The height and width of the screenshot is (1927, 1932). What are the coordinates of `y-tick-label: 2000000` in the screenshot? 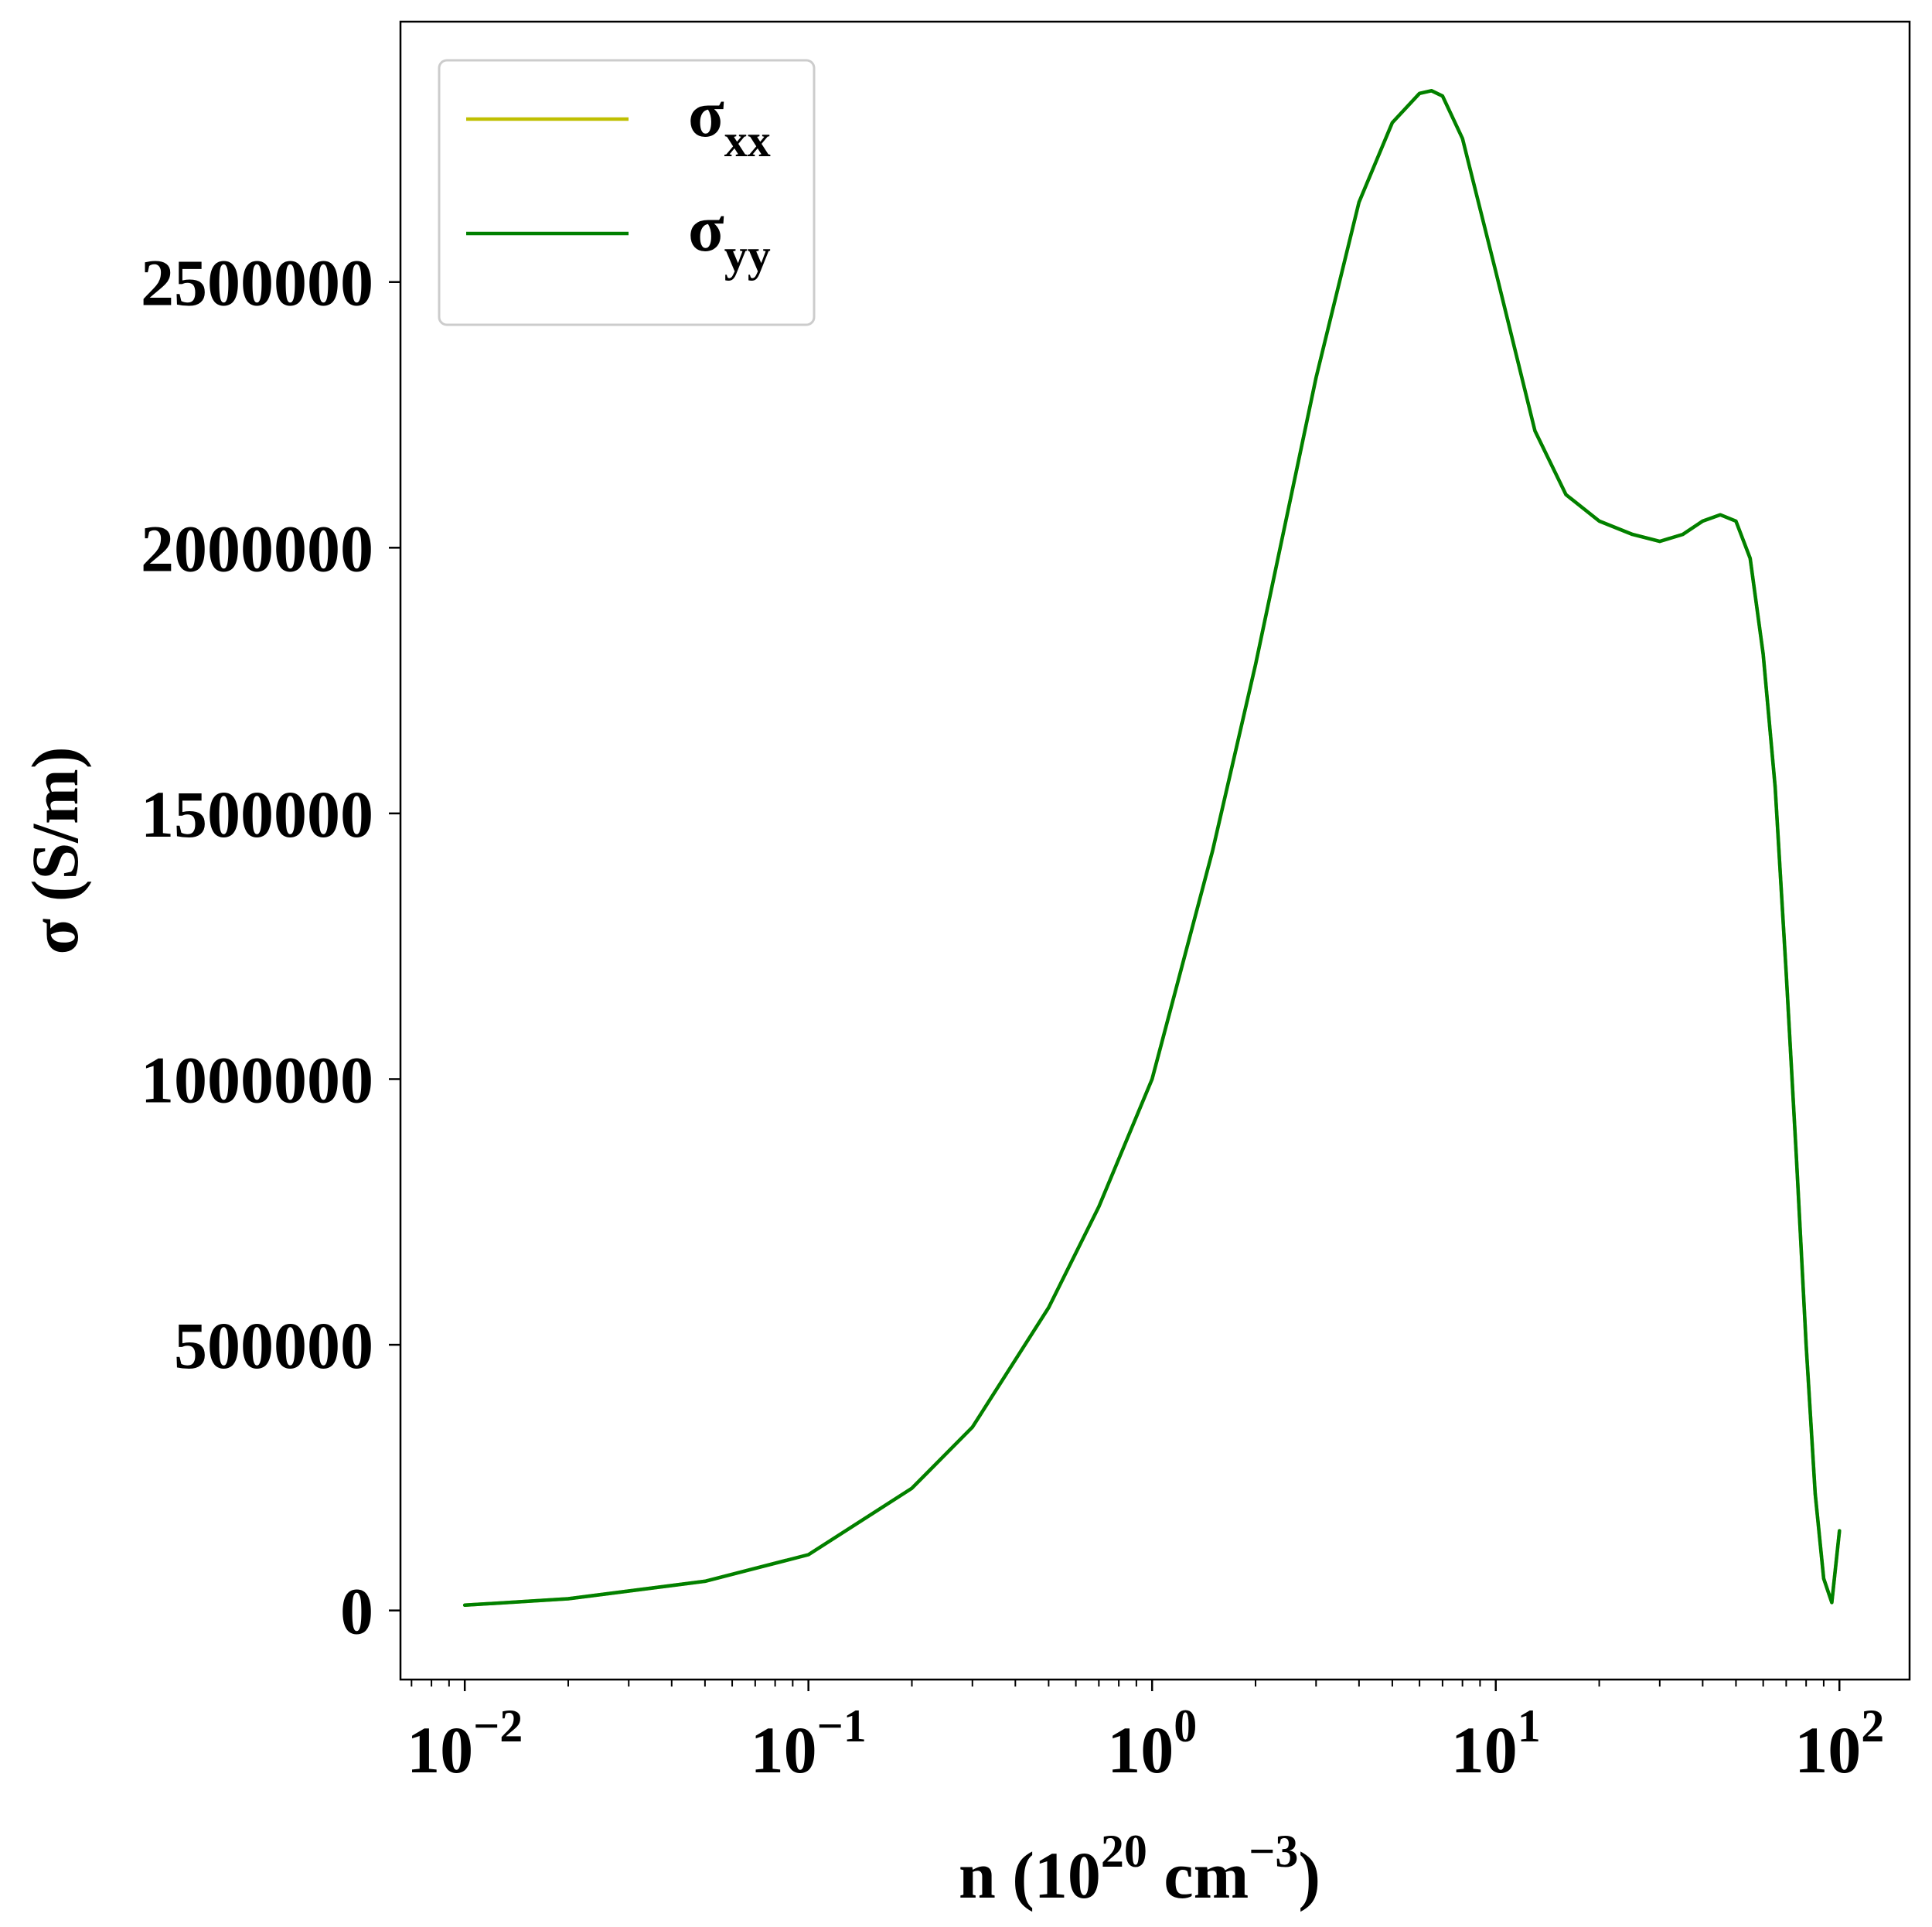 It's located at (257, 548).